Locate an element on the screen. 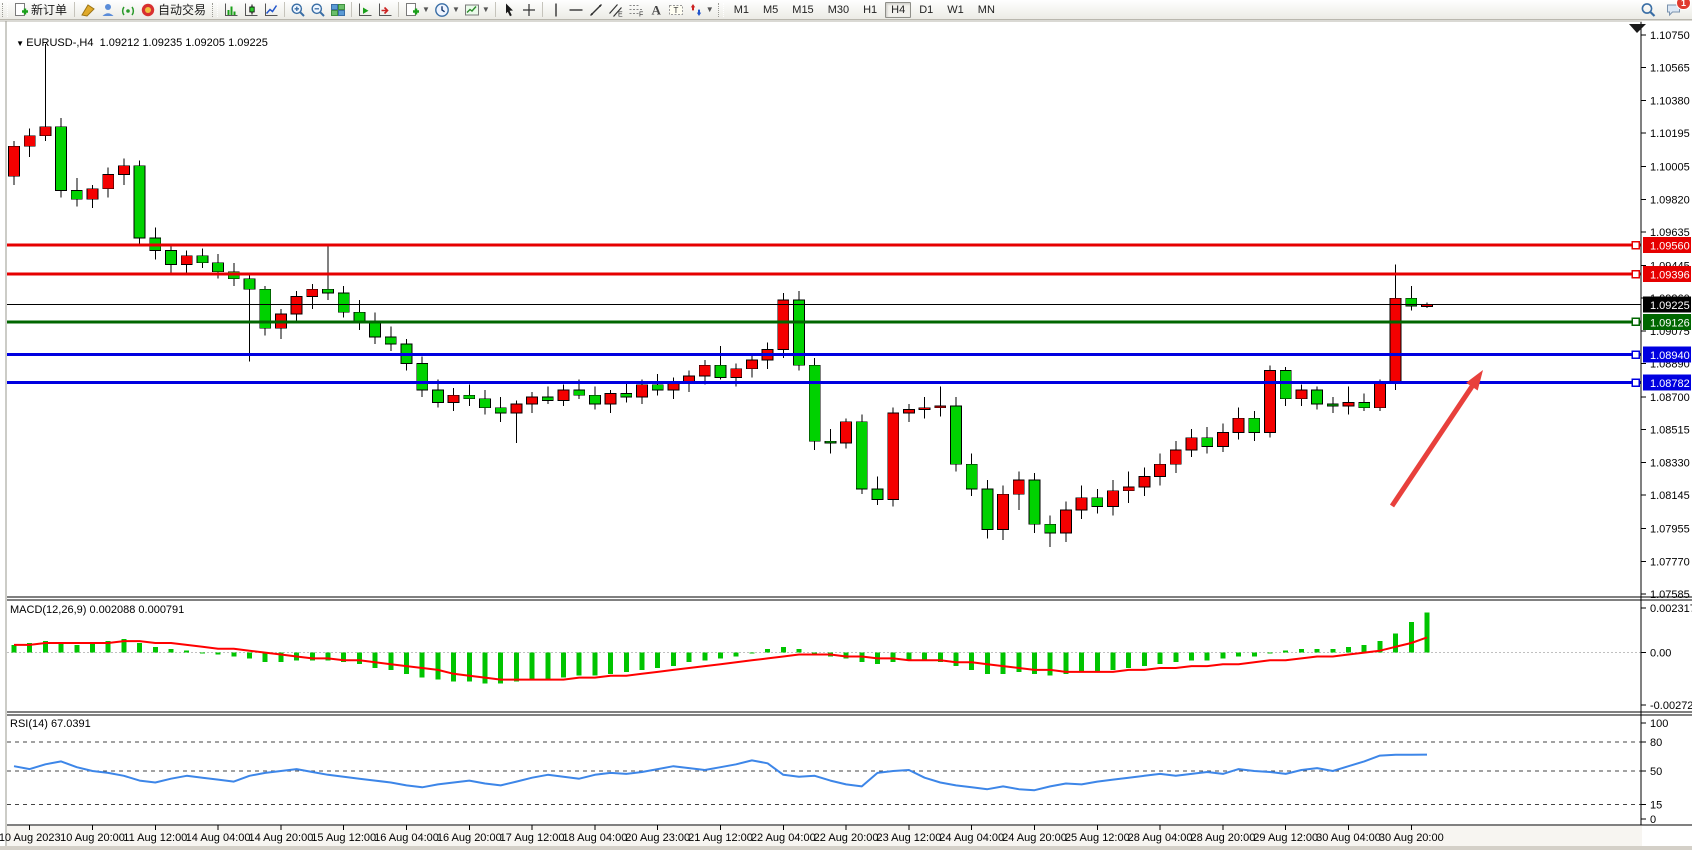  notifications-button: 1 is located at coordinates (1677, 9).